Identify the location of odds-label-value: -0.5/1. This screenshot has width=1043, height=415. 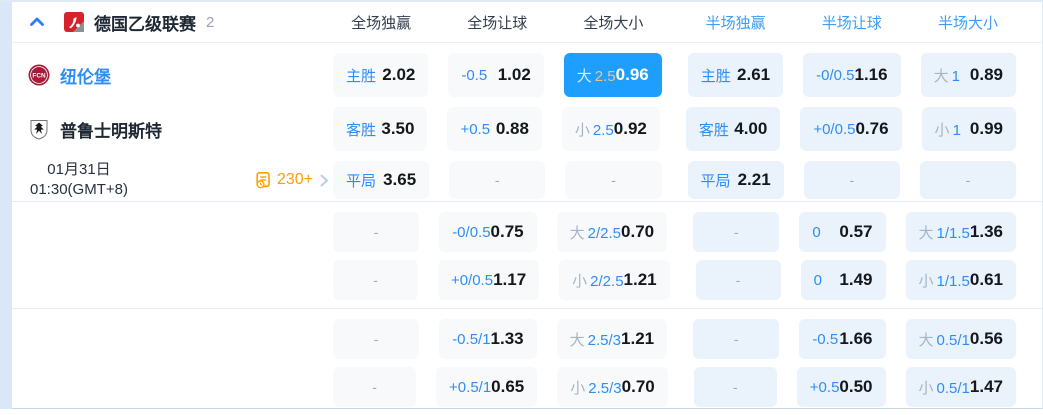
(471, 339).